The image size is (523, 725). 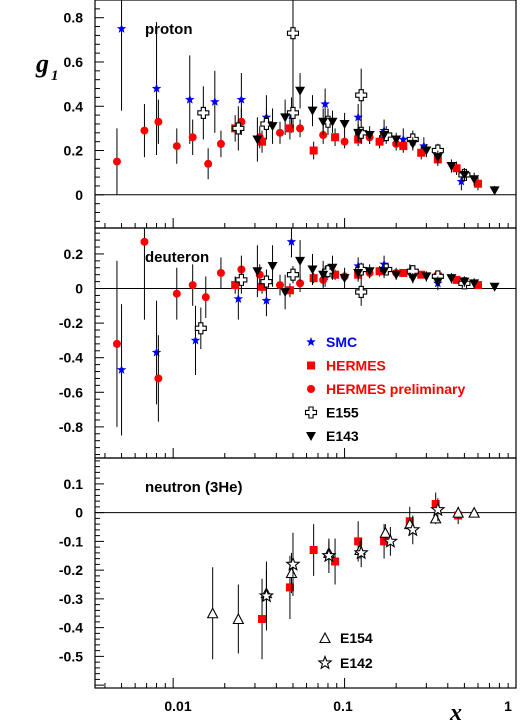 I want to click on legend-label-e143: E143, so click(x=342, y=436).